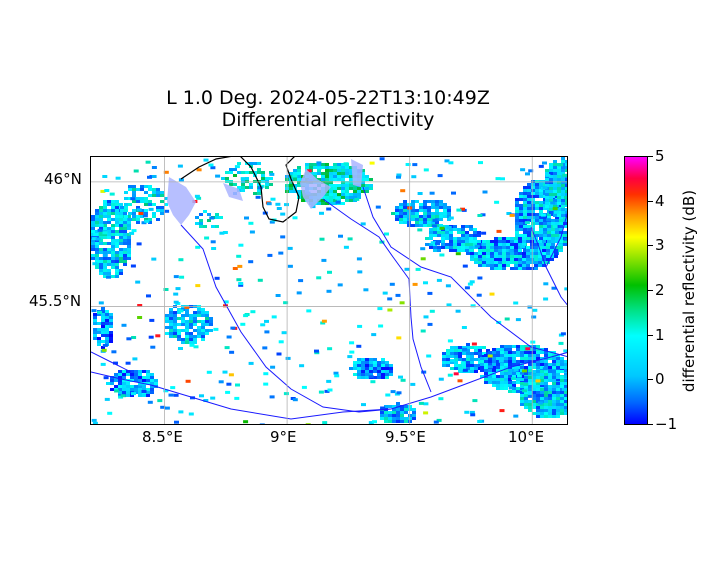 This screenshot has width=720, height=576. Describe the element at coordinates (233, 192) in the screenshot. I see `lake-lugano` at that location.